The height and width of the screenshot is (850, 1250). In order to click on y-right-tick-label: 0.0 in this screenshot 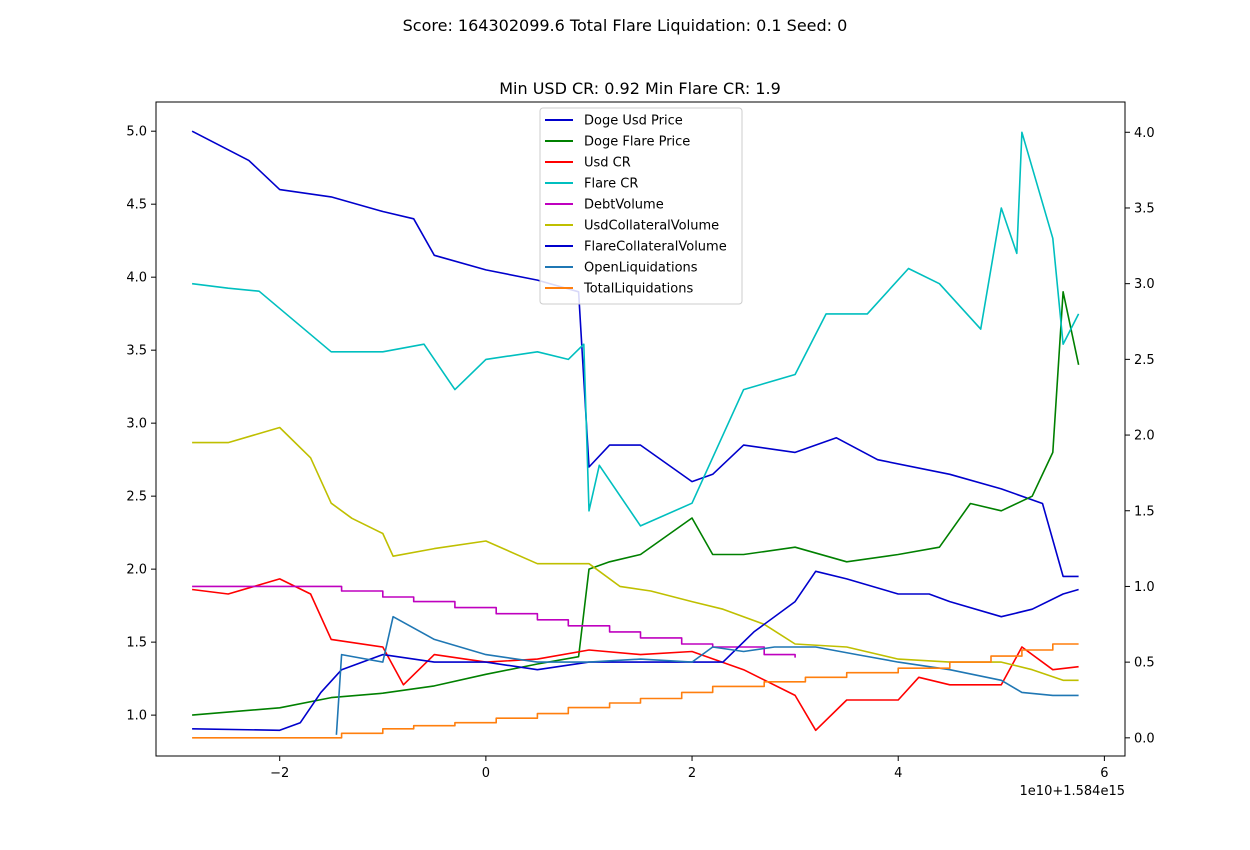, I will do `click(1144, 738)`.